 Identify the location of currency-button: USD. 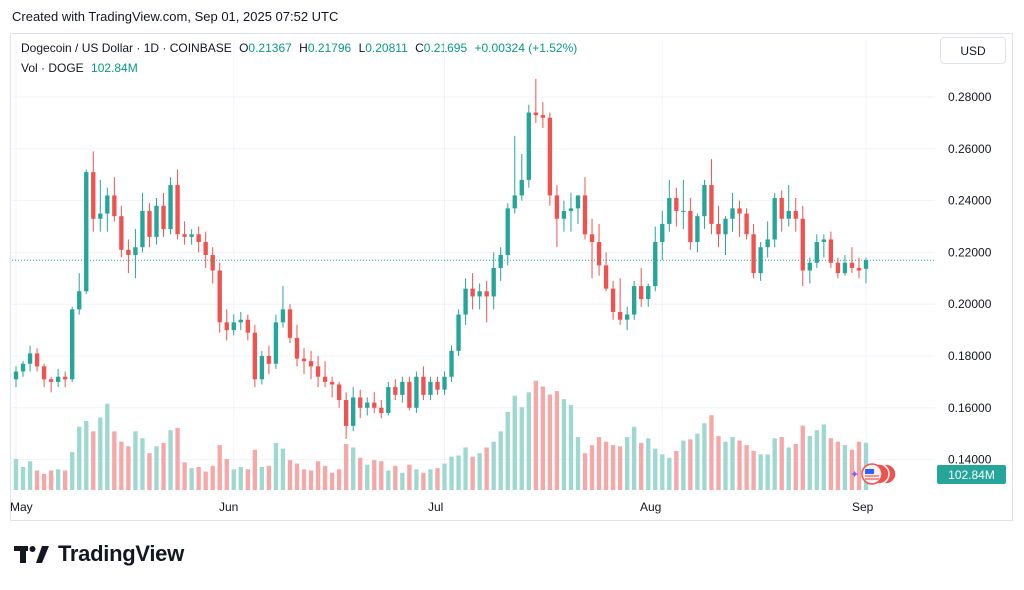
(973, 50).